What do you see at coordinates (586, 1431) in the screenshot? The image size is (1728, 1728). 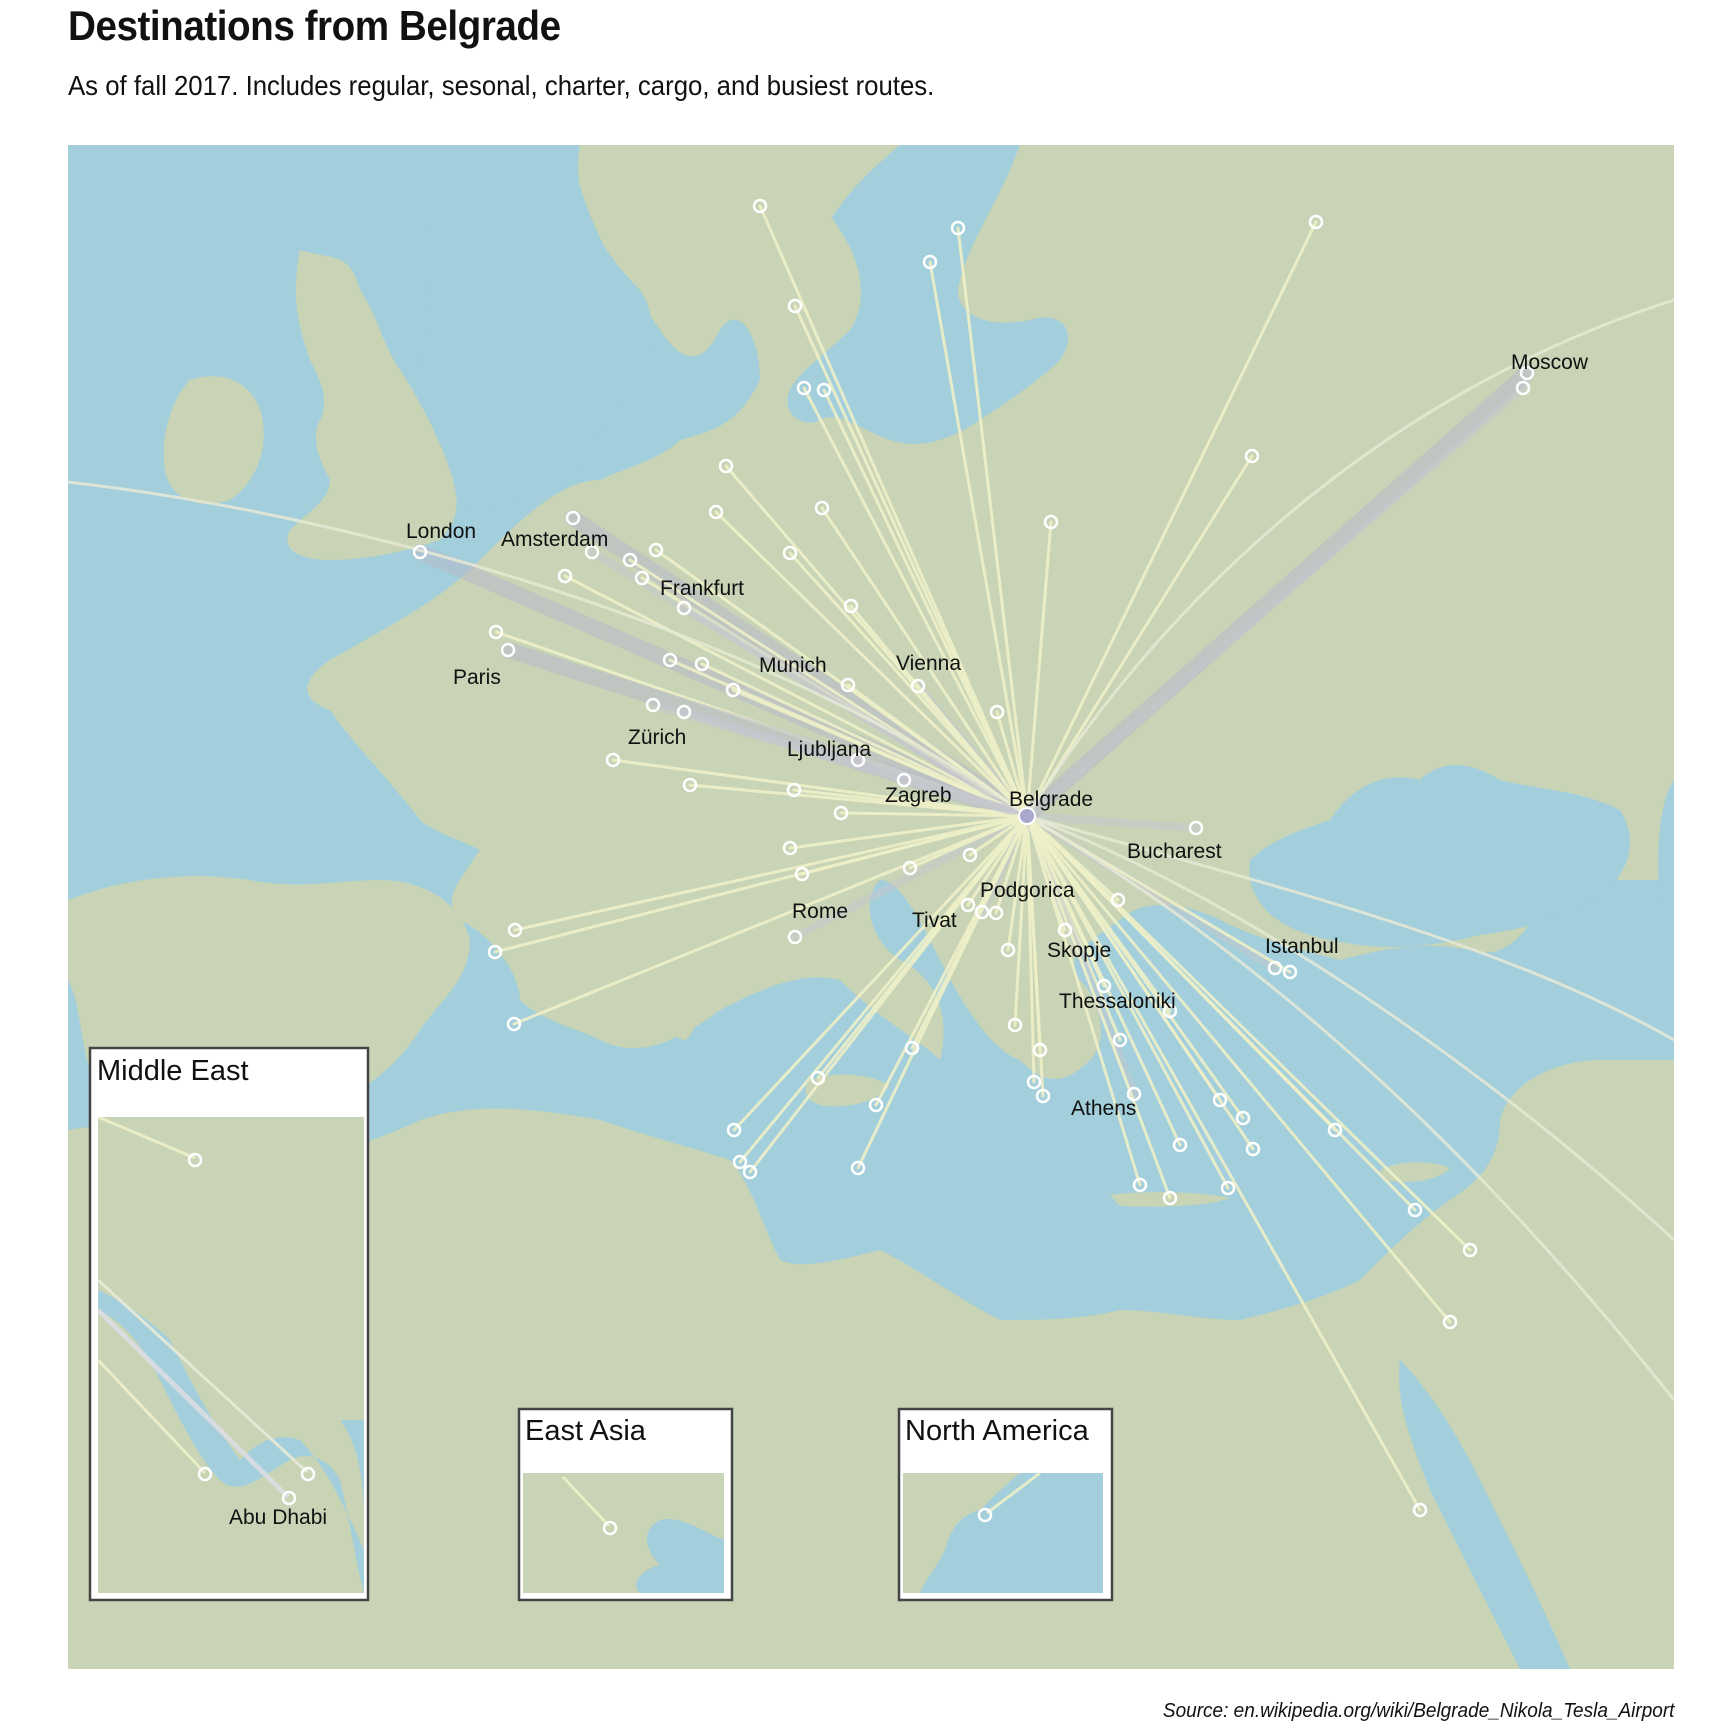 I see `inset-east-asia-title: East Asia` at bounding box center [586, 1431].